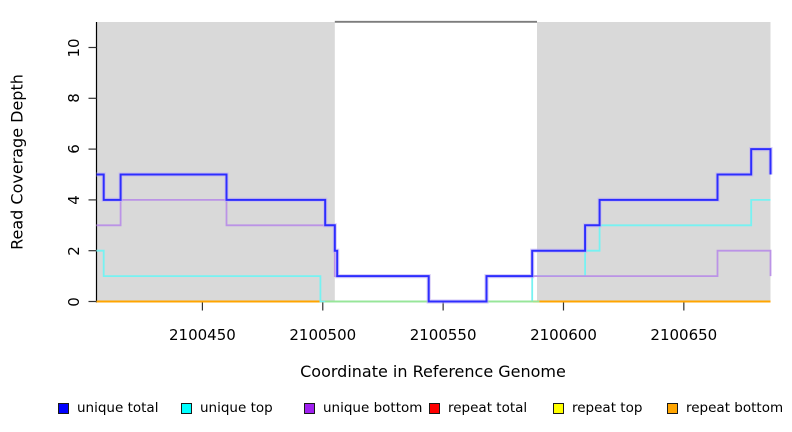 The width and height of the screenshot is (792, 432). I want to click on legend-label: unique bottom, so click(373, 408).